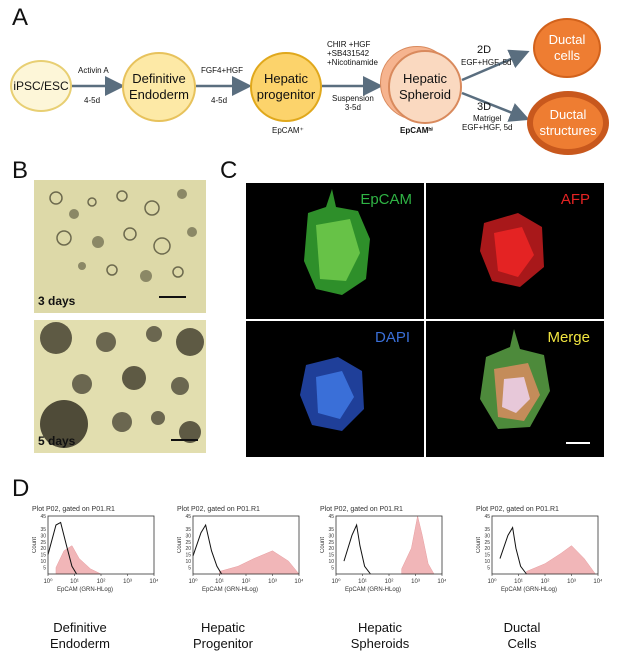 Image resolution: width=624 pixels, height=662 pixels. Describe the element at coordinates (535, 386) in the screenshot. I see `merge-stain` at that location.